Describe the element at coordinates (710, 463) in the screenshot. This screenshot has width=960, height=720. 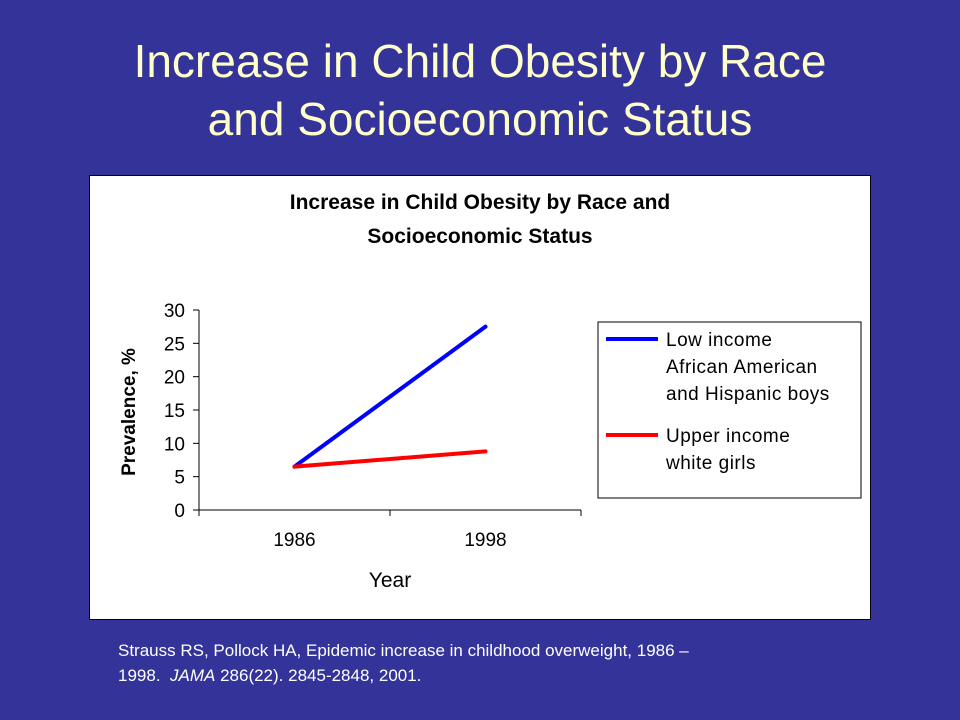
I see `legend-label-2: white girls` at that location.